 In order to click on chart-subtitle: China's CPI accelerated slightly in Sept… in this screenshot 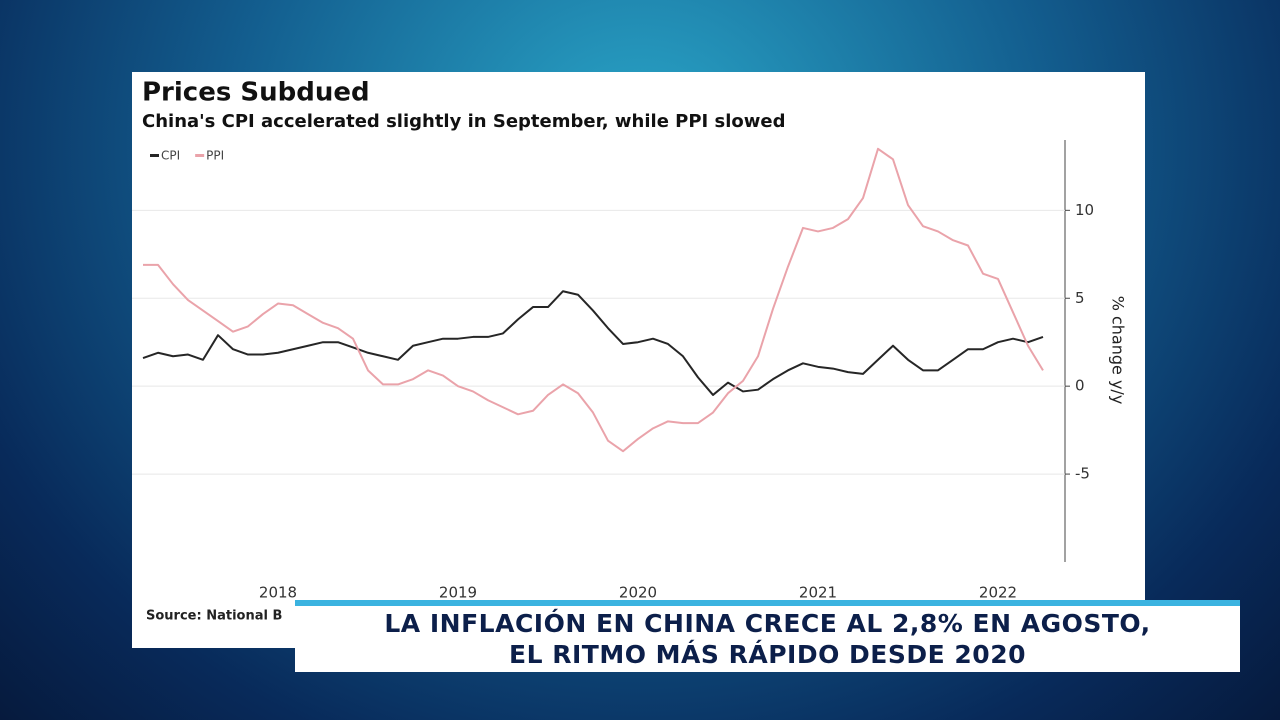, I will do `click(463, 121)`.